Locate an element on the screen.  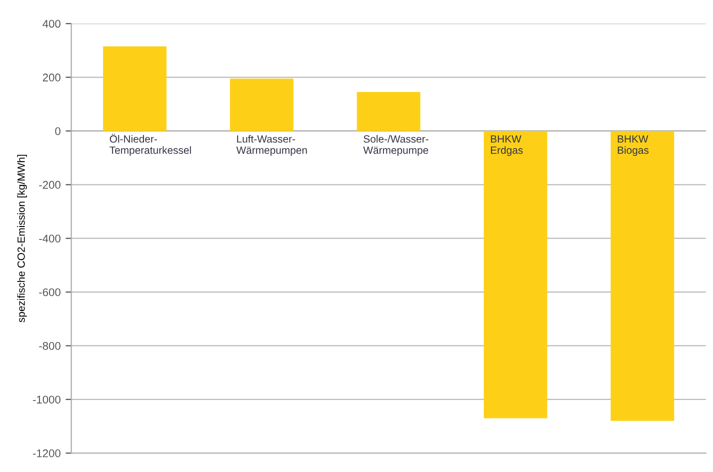
x-tick-label: Sole-/Wasser- Wärmepumpe is located at coordinates (395, 145).